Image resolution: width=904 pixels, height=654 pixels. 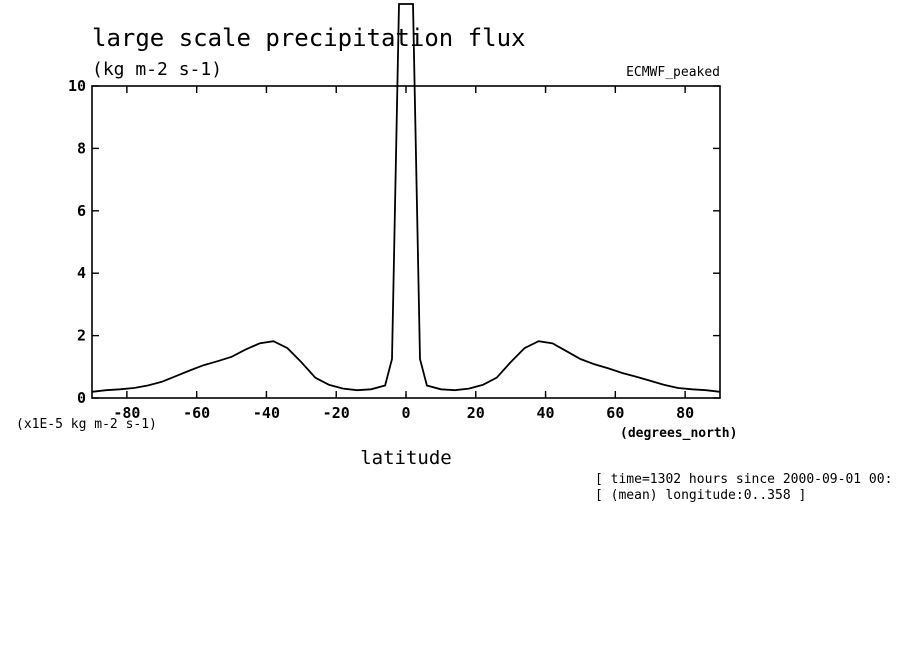 What do you see at coordinates (266, 413) in the screenshot?
I see `x-tick-label: -40` at bounding box center [266, 413].